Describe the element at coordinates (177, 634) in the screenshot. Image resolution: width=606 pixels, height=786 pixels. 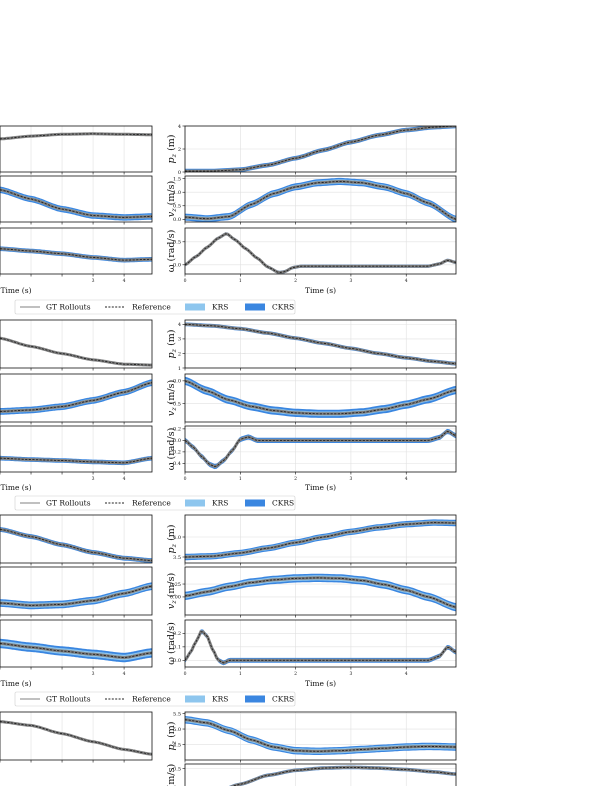
I see `g3-right-r3-ytick-label-2: 0.2` at that location.